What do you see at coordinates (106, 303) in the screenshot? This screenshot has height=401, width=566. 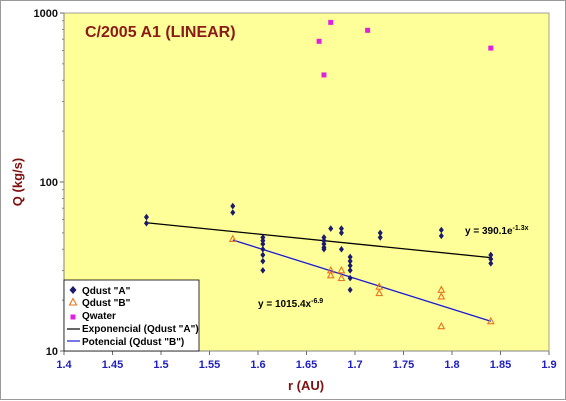 I see `legend-label-qdust-b: Qdust "B"` at bounding box center [106, 303].